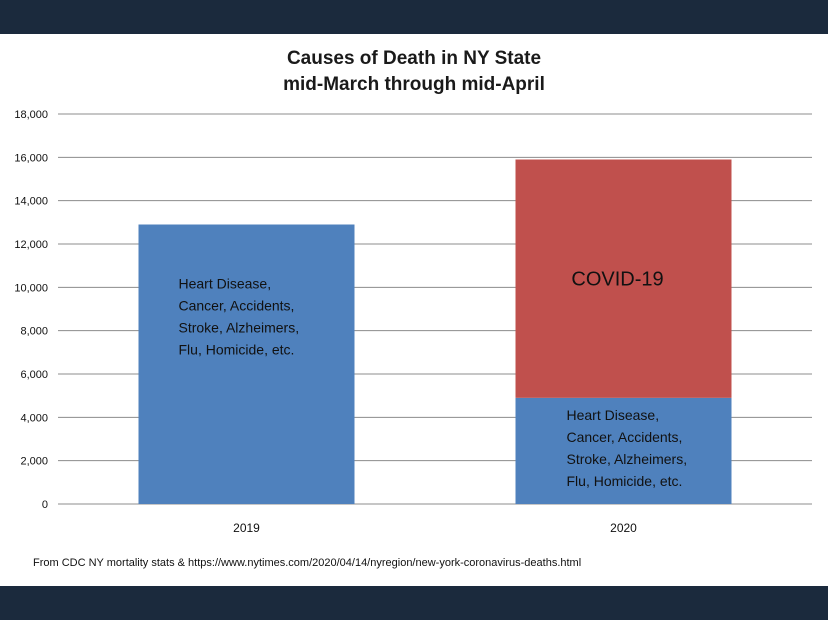  I want to click on data-label-other-2019: Flu, Homicide, etc., so click(237, 349).